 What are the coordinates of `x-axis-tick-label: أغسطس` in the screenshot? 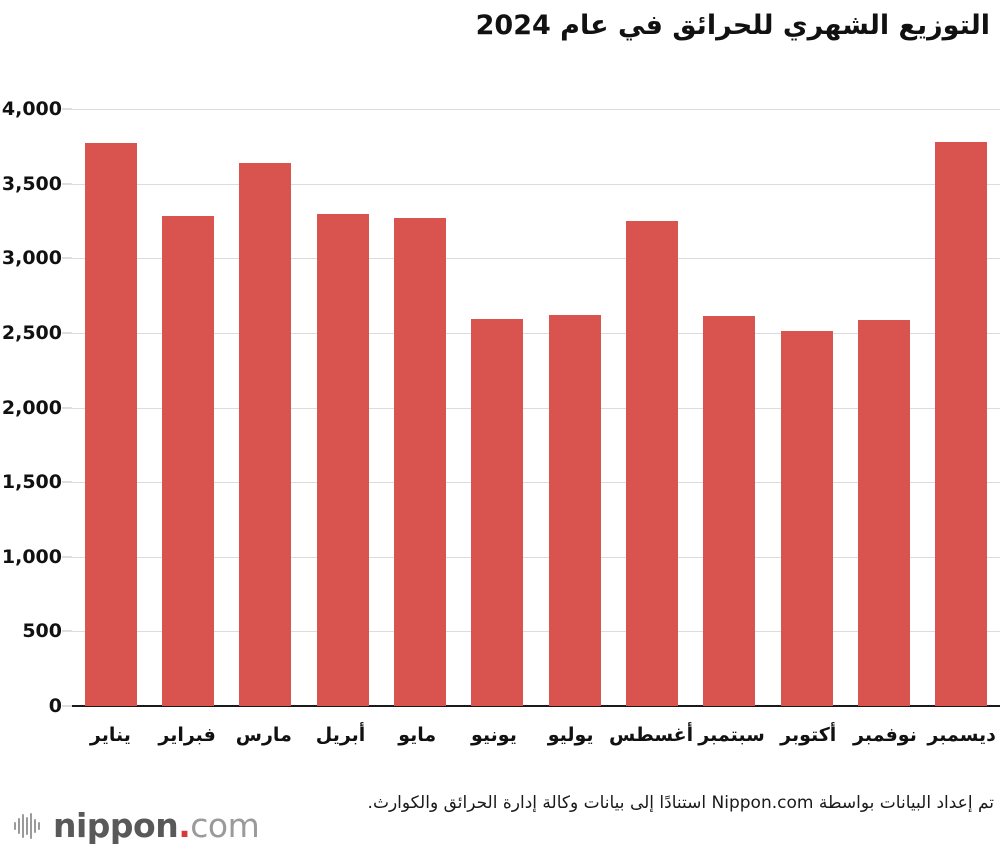 It's located at (651, 735).